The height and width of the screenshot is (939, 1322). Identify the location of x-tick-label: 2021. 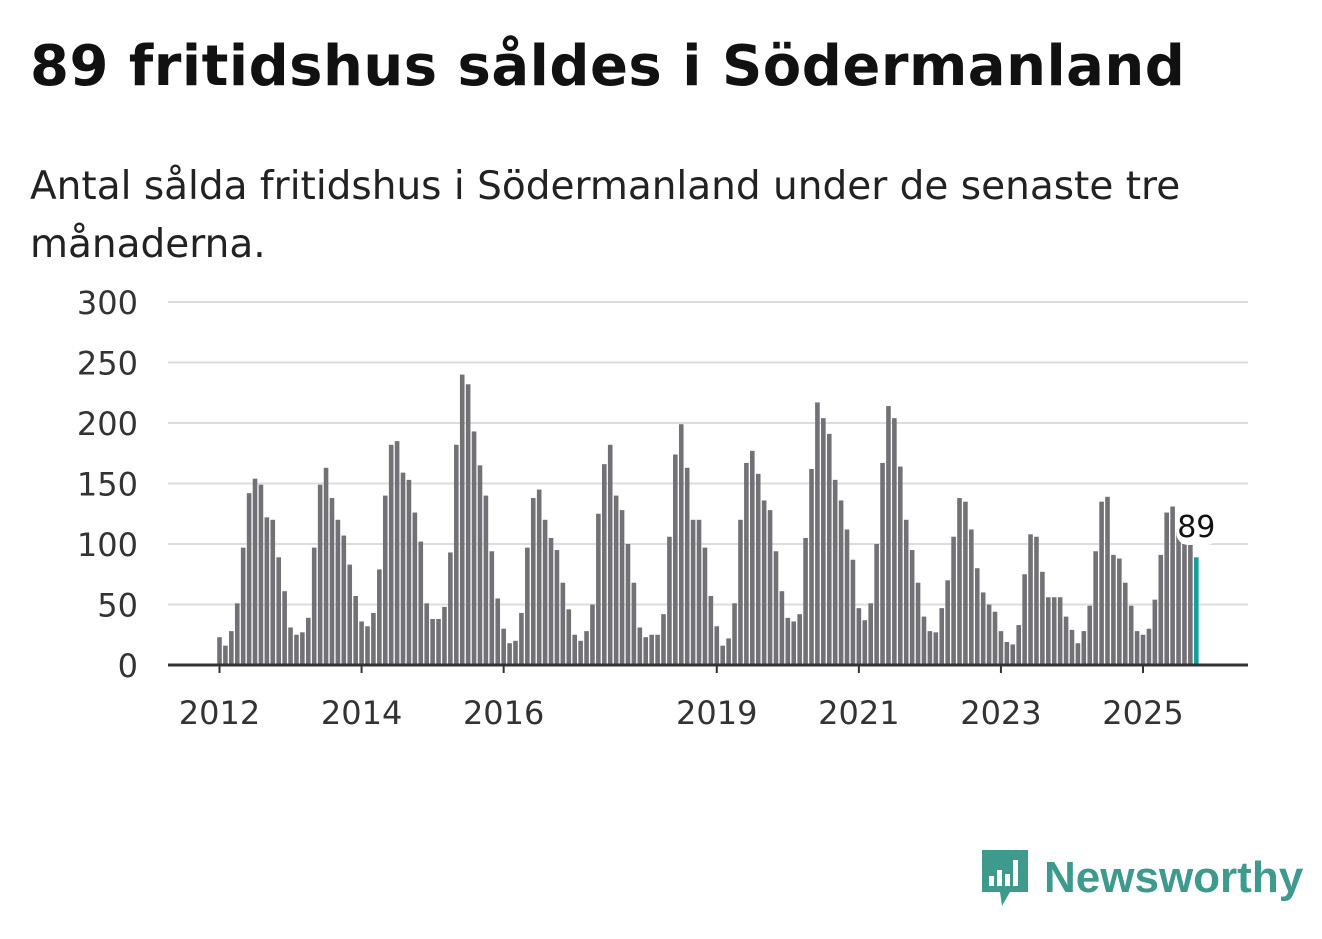
(858, 713).